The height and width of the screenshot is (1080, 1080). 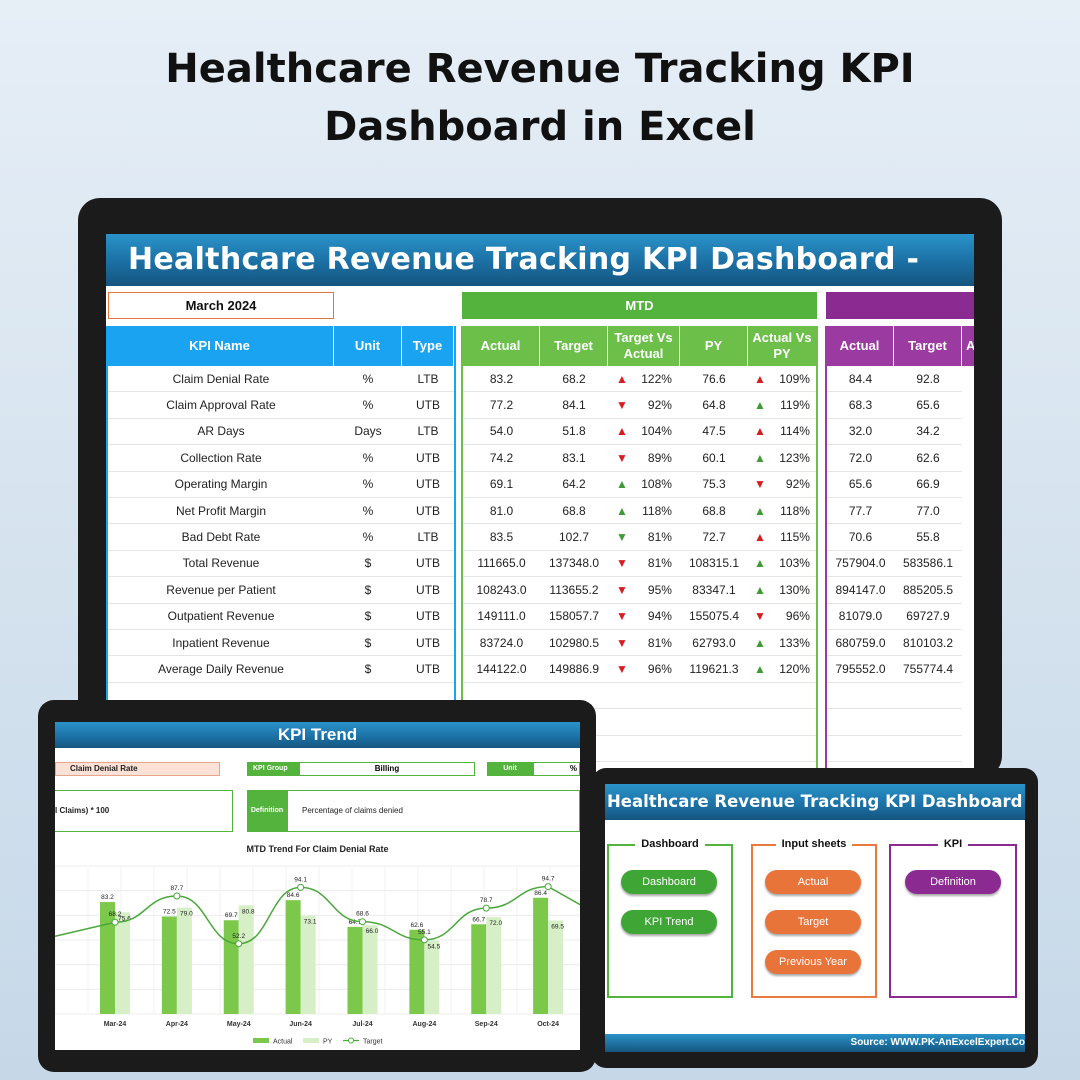 What do you see at coordinates (115, 1024) in the screenshot?
I see `x-tick-label: Mar-24` at bounding box center [115, 1024].